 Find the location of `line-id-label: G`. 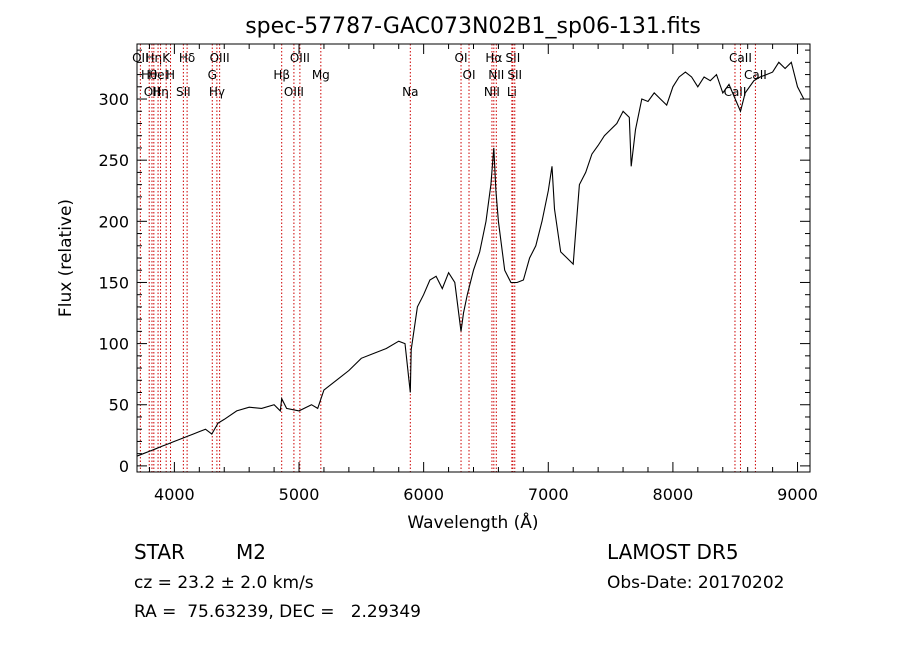

line-id-label: G is located at coordinates (212, 75).